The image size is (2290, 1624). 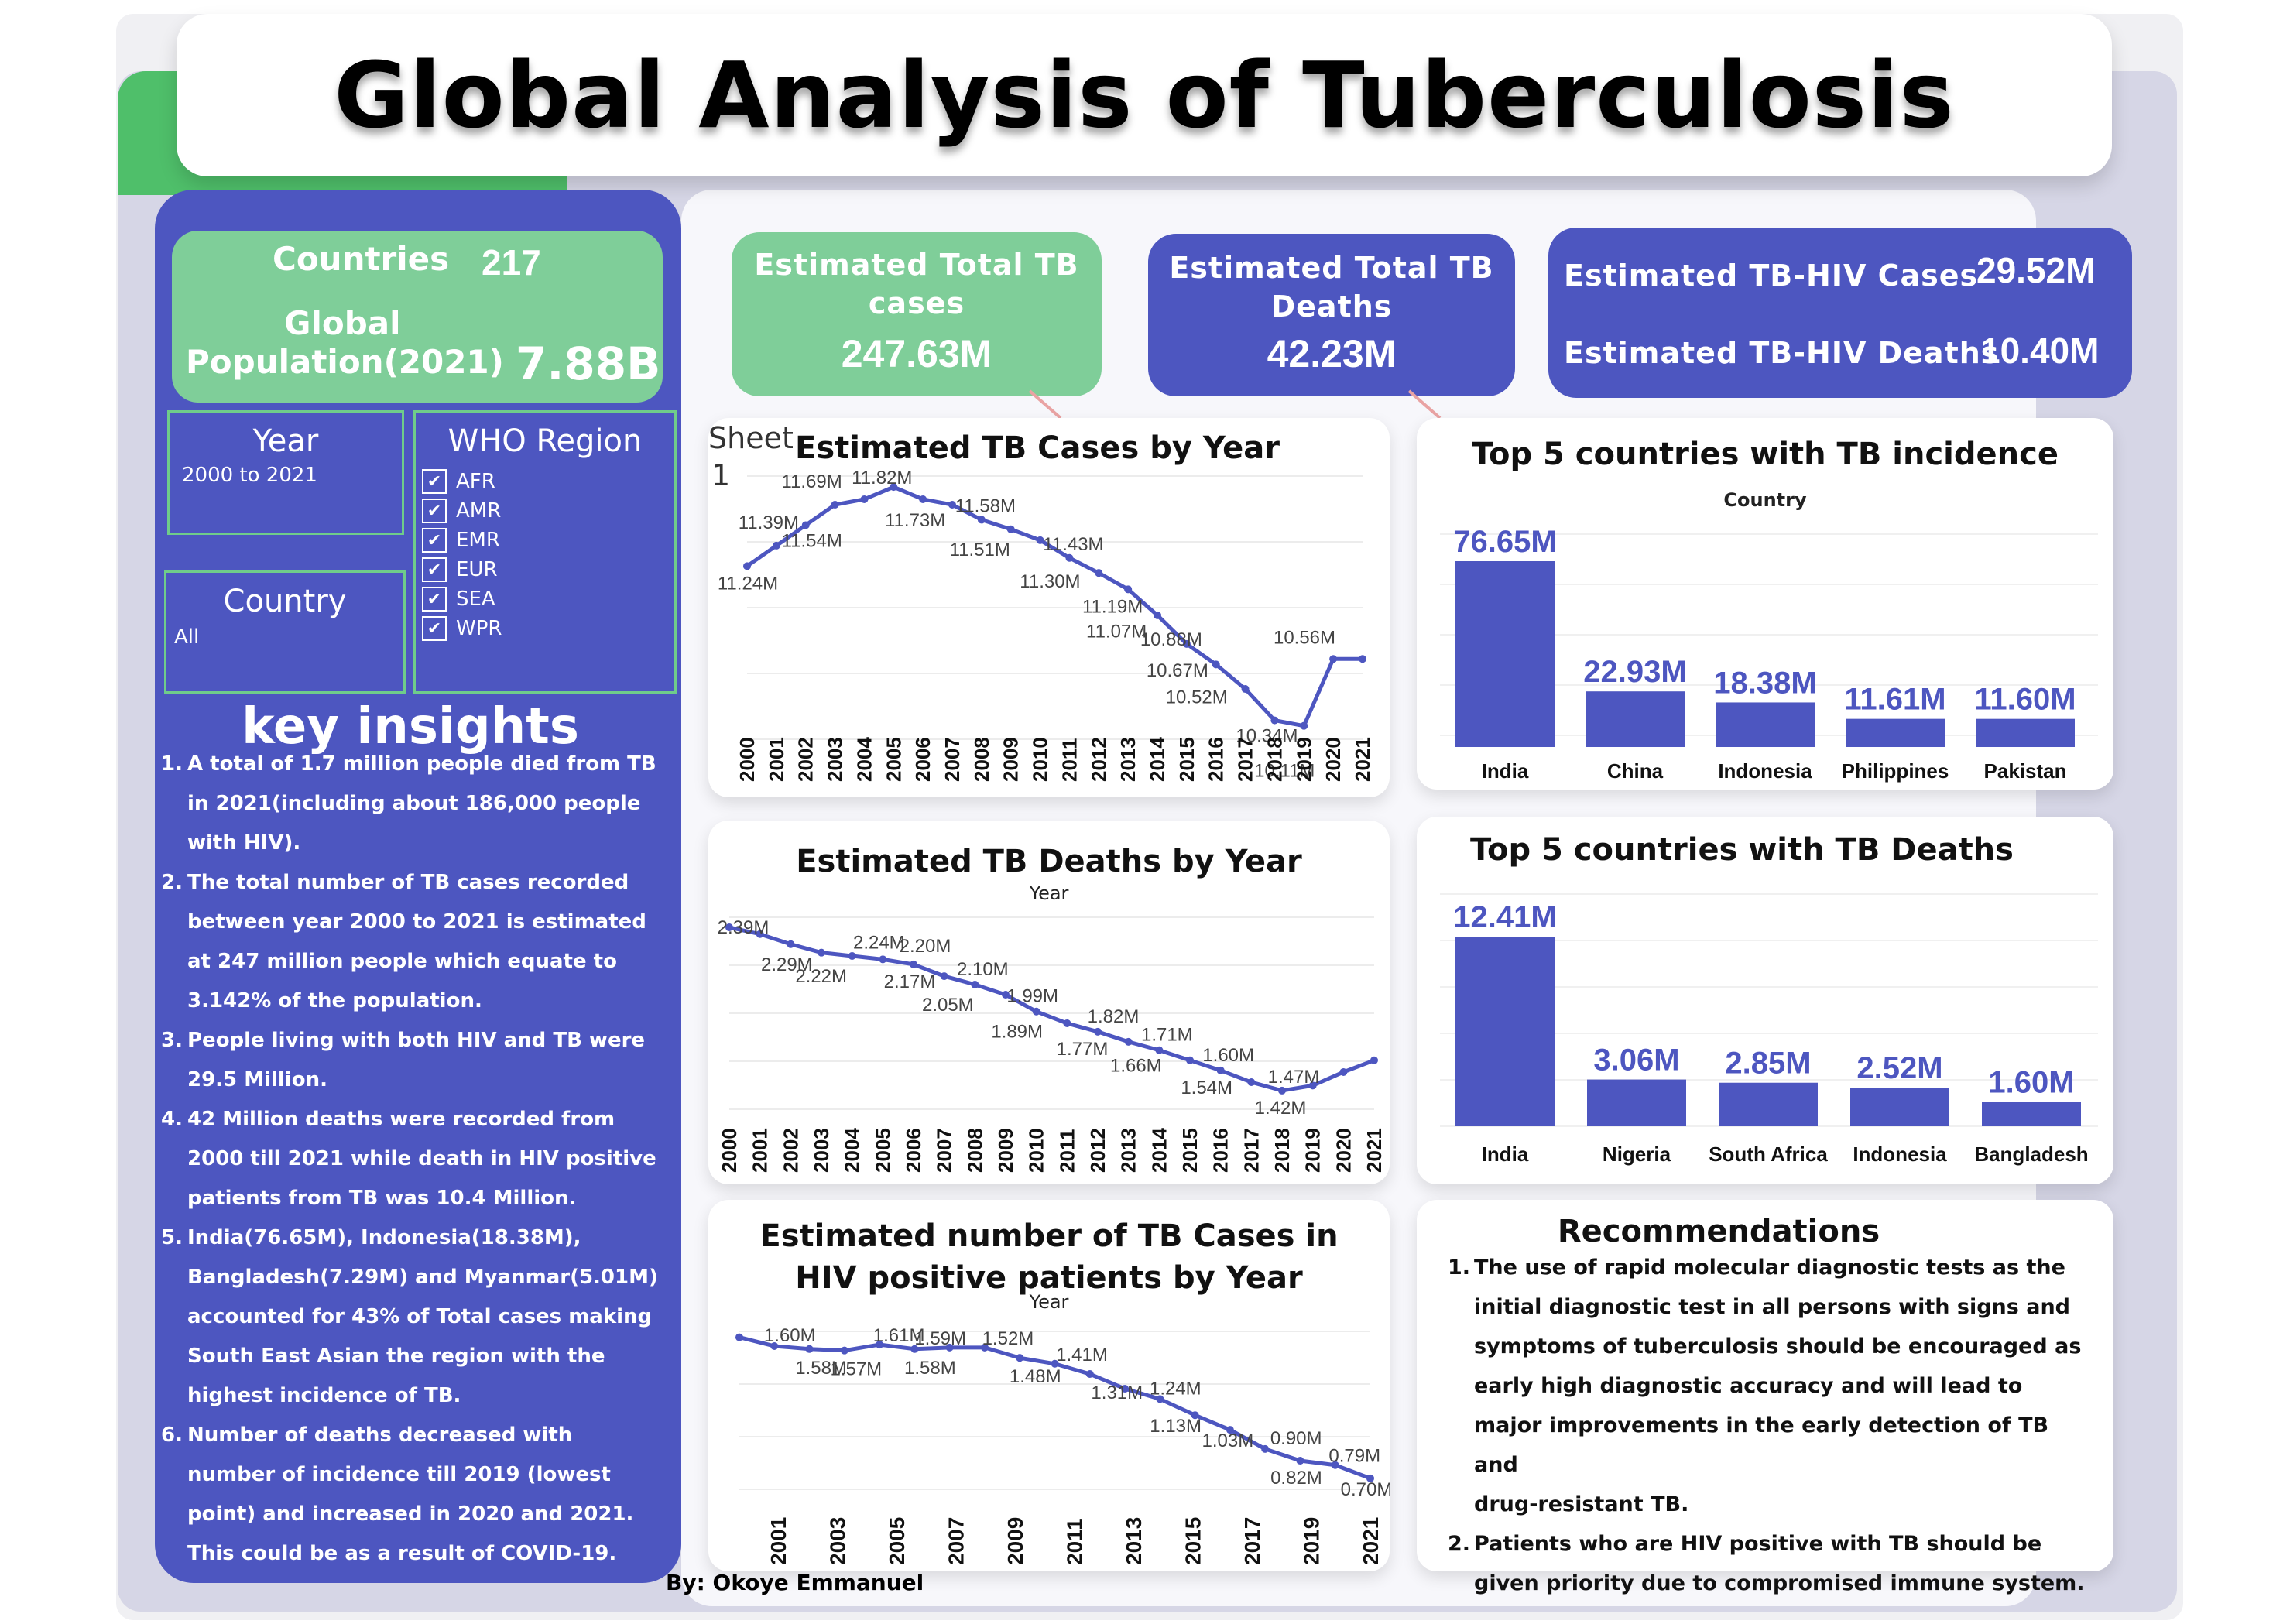 What do you see at coordinates (1157, 759) in the screenshot?
I see `cases-x-tick: 2014` at bounding box center [1157, 759].